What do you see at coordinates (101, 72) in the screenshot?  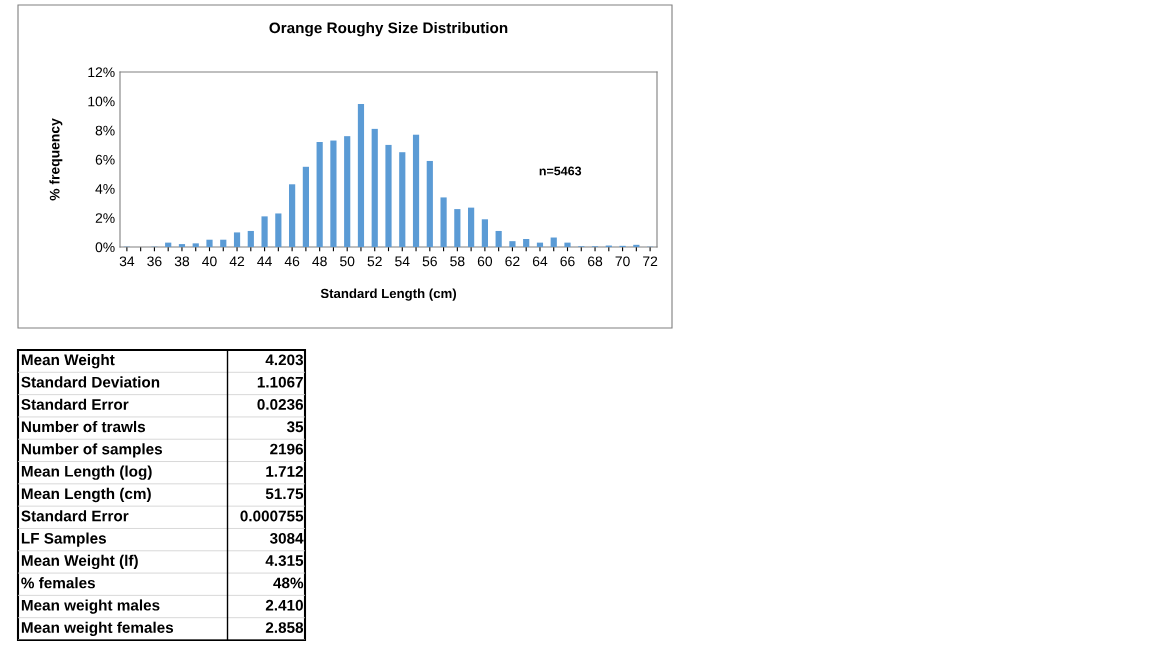 I see `y-tick-label: 12%` at bounding box center [101, 72].